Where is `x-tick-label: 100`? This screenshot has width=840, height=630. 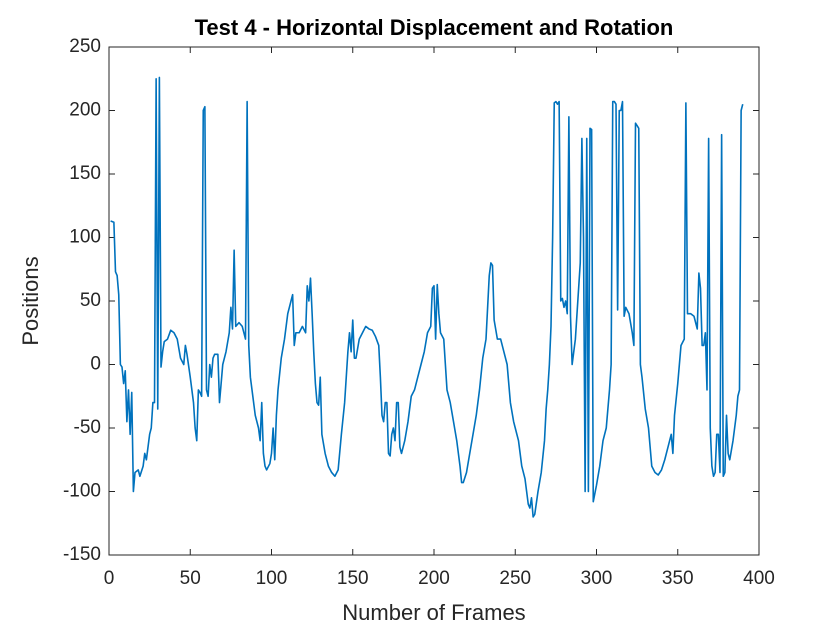 x-tick-label: 100 is located at coordinates (272, 578).